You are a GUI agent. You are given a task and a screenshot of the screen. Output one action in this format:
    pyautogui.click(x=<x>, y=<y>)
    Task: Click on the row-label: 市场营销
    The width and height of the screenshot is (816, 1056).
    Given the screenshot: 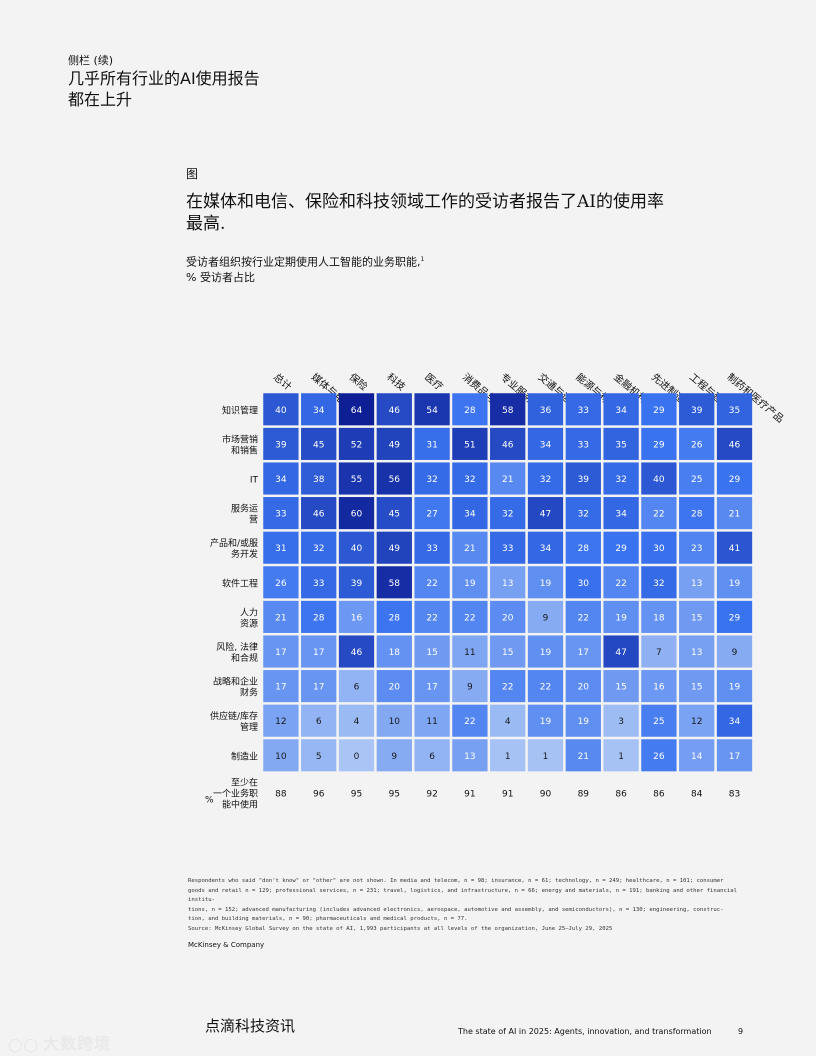 What is the action you would take?
    pyautogui.click(x=240, y=439)
    